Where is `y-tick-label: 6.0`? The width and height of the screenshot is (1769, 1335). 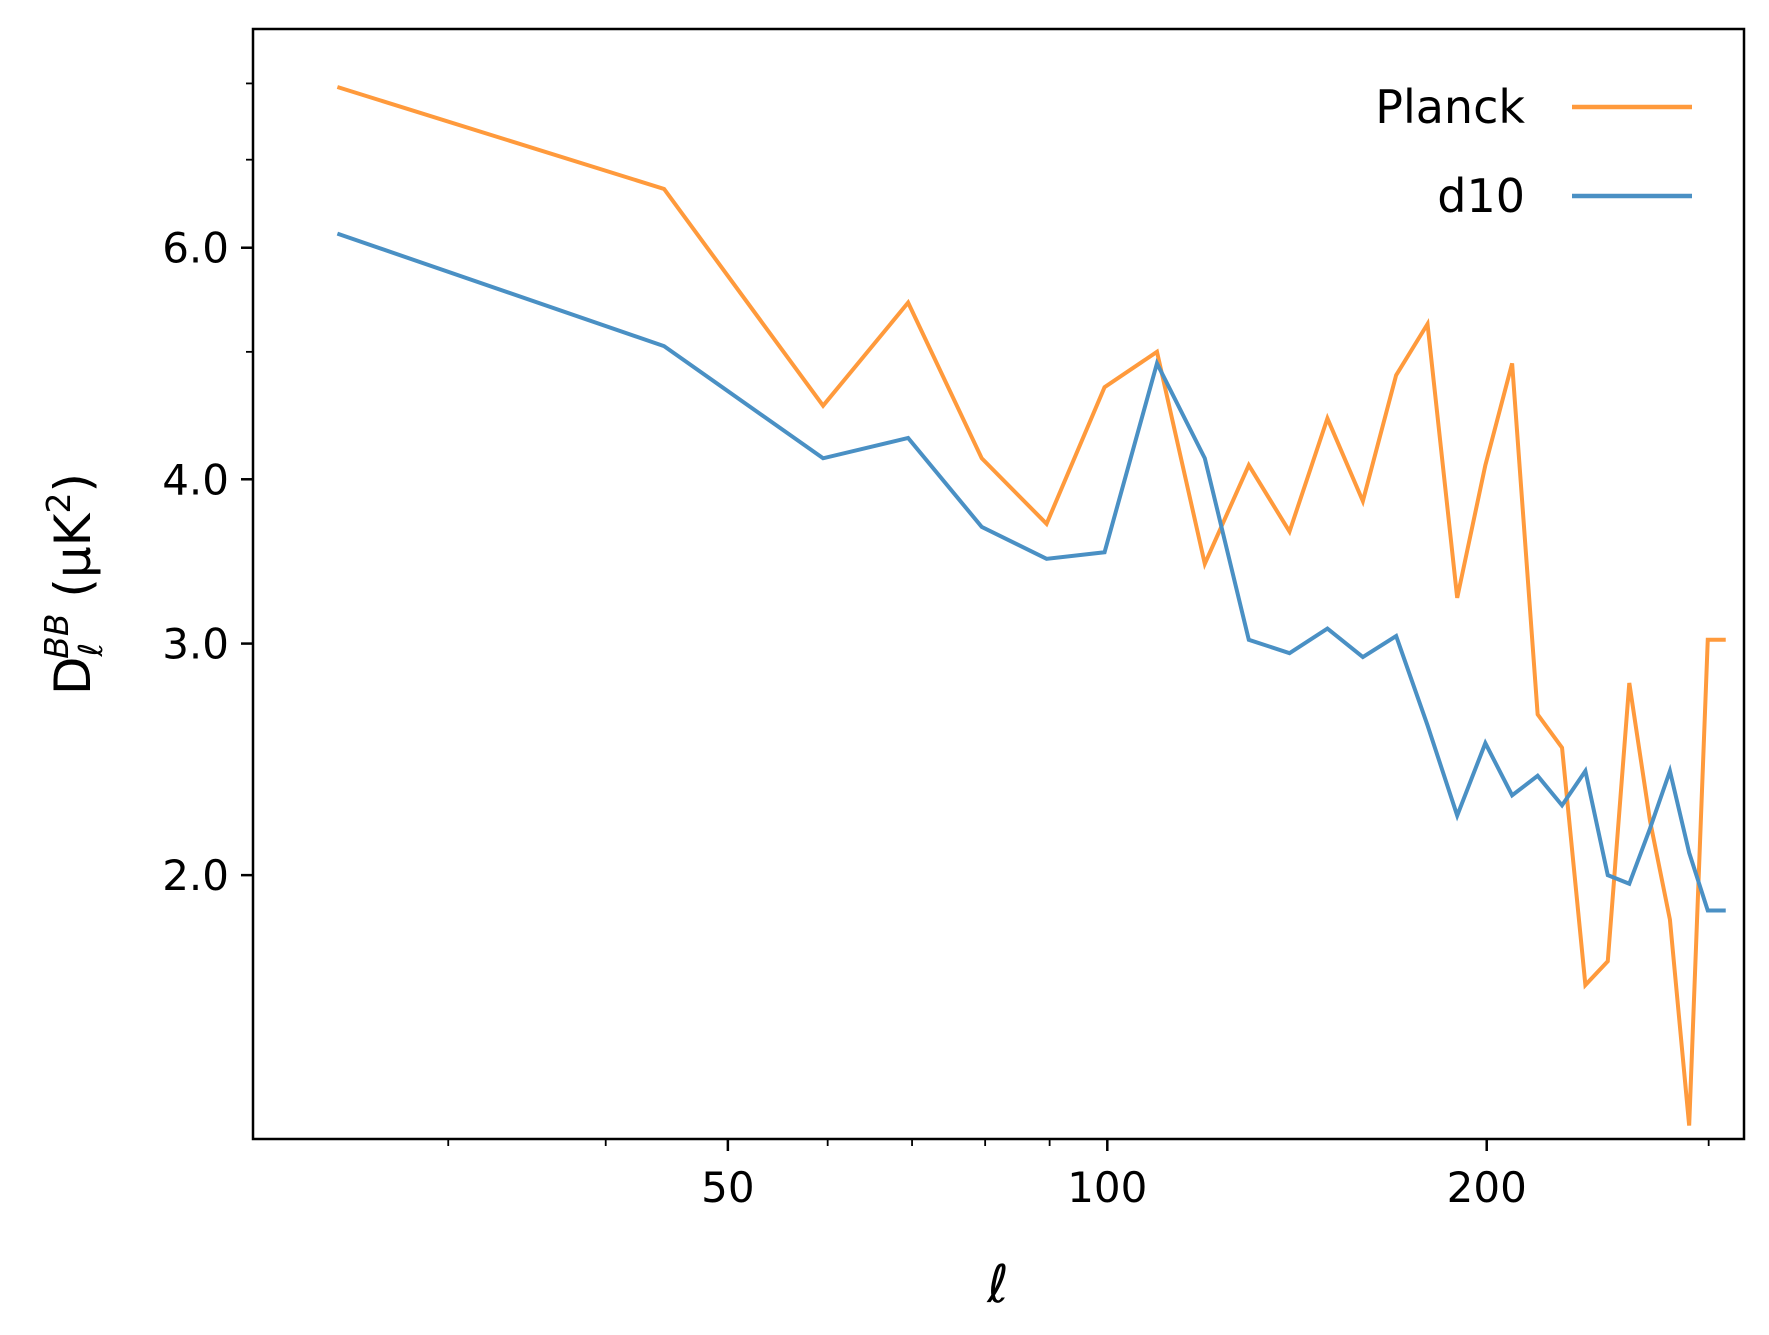 y-tick-label: 6.0 is located at coordinates (195, 248).